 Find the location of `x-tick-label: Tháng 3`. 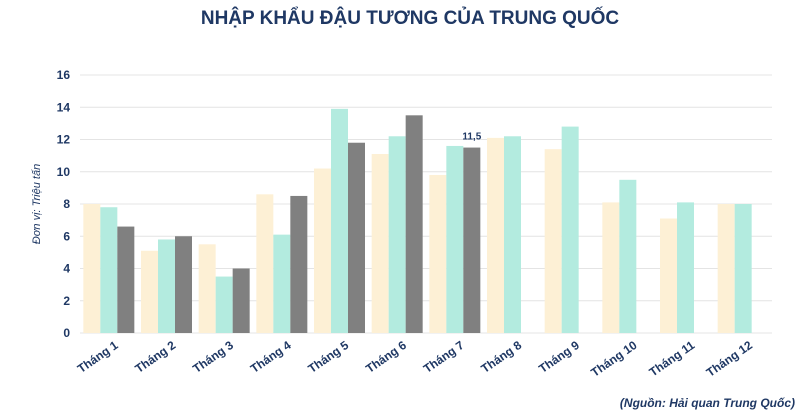

x-tick-label: Tháng 3 is located at coordinates (213, 357).